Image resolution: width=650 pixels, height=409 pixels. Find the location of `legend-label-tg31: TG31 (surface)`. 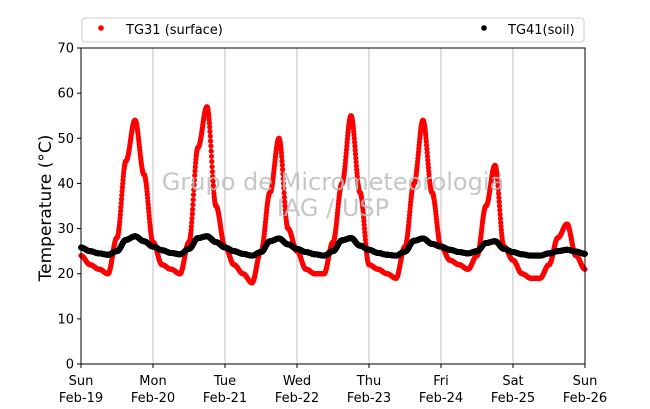

legend-label-tg31: TG31 (surface) is located at coordinates (174, 30).